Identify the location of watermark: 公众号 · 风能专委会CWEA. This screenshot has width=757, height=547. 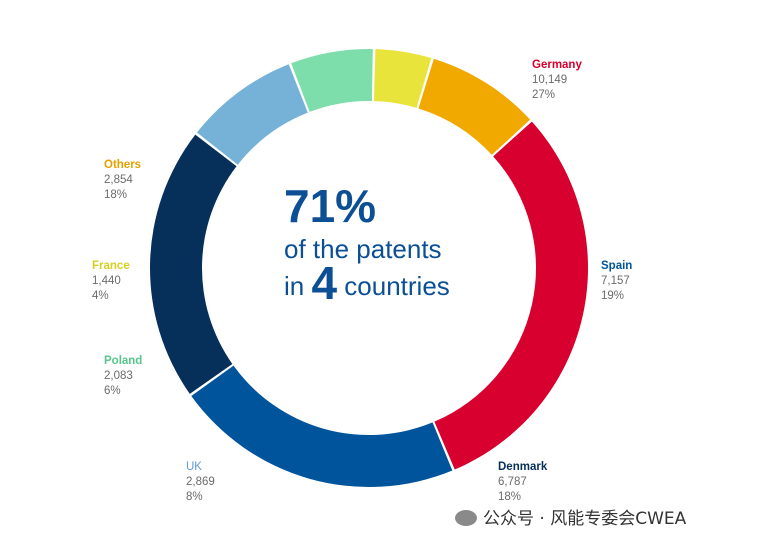
(570, 516).